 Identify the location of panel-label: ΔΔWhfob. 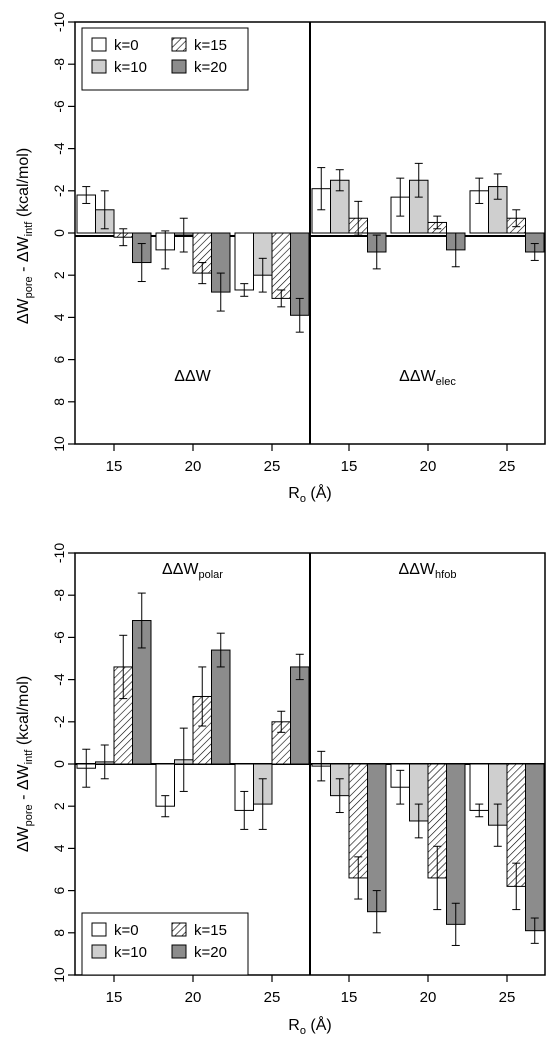
(428, 571).